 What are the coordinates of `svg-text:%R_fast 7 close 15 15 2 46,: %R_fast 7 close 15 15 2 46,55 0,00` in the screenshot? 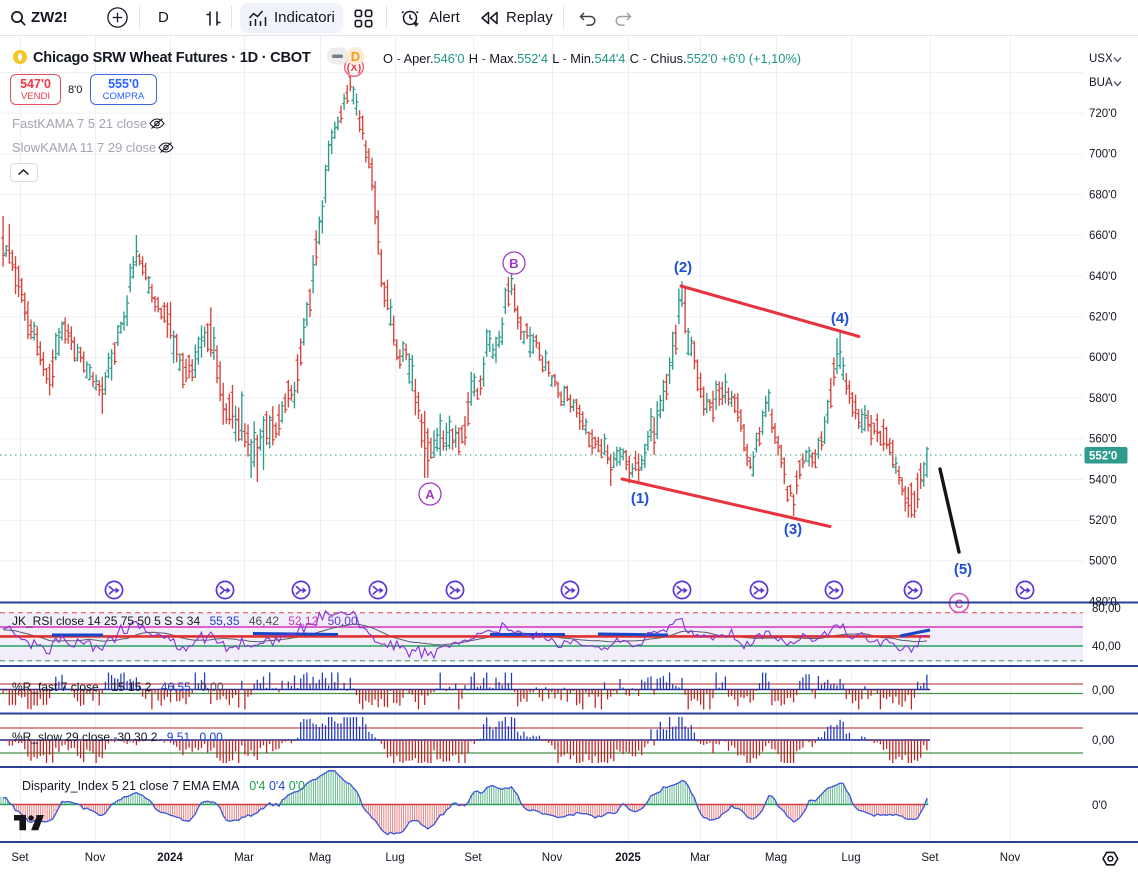 It's located at (118, 687).